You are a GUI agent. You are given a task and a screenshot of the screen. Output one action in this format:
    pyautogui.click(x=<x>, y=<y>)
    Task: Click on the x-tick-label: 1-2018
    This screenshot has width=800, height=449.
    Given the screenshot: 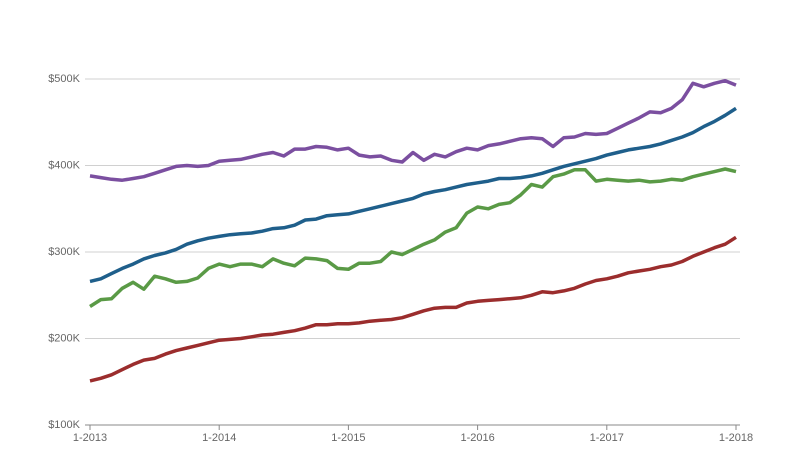 What is the action you would take?
    pyautogui.click(x=736, y=438)
    